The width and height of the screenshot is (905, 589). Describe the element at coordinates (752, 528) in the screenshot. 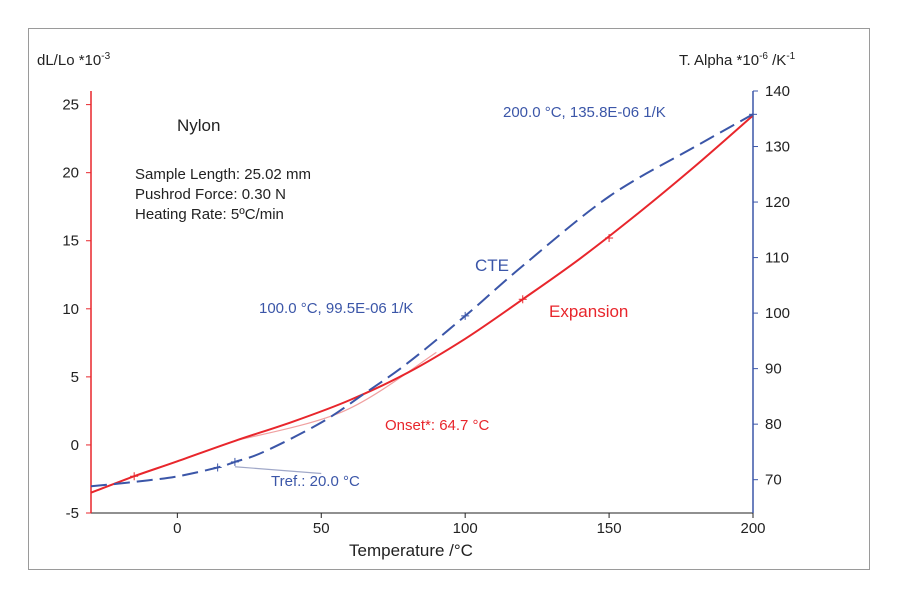

I see `x-tick-label: 200` at that location.